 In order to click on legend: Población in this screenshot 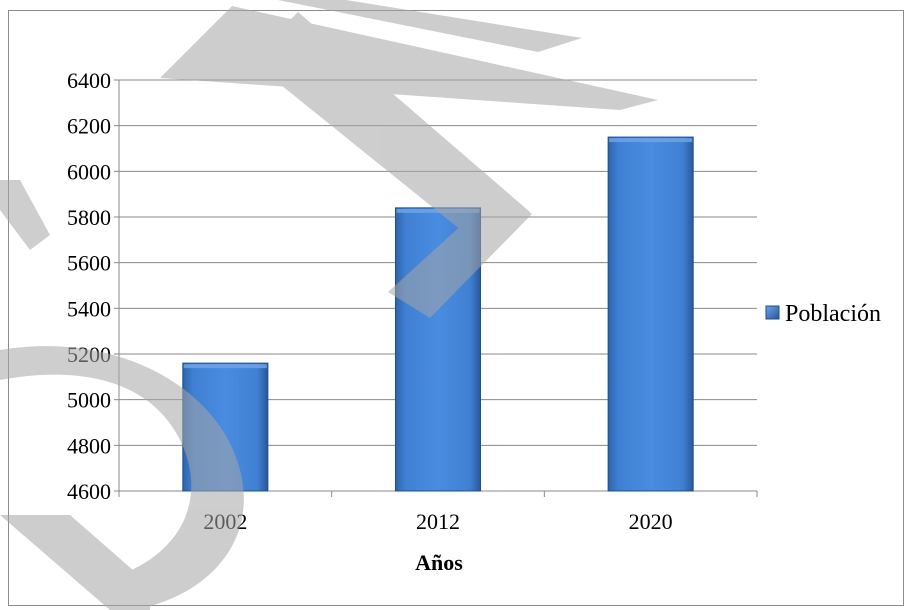, I will do `click(823, 314)`.